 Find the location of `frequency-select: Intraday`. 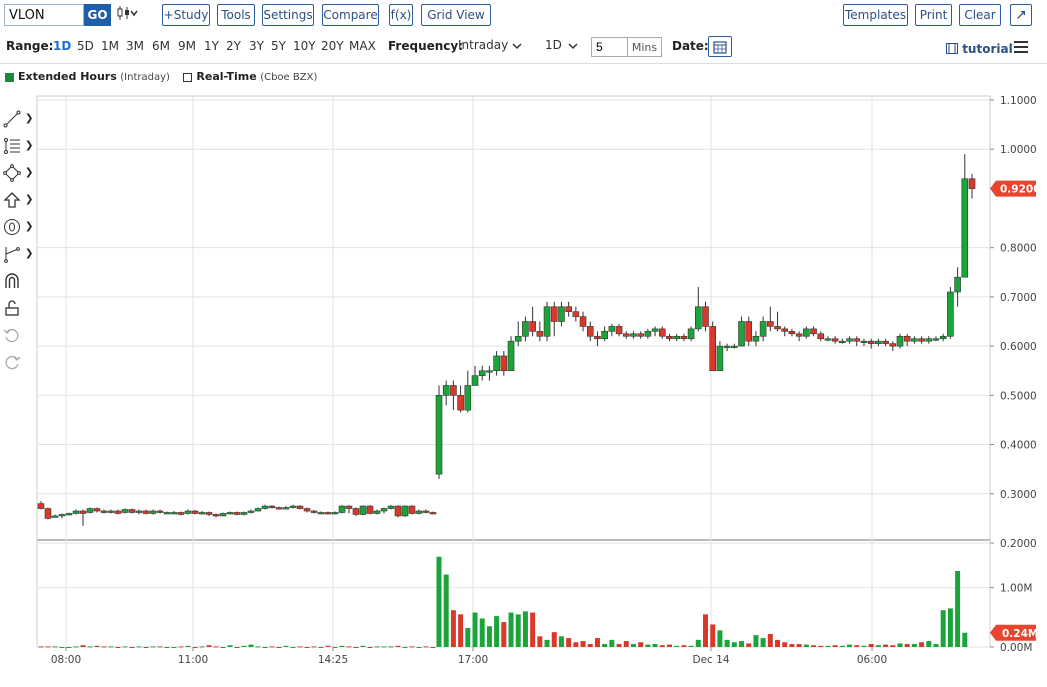

frequency-select: Intraday is located at coordinates (483, 45).